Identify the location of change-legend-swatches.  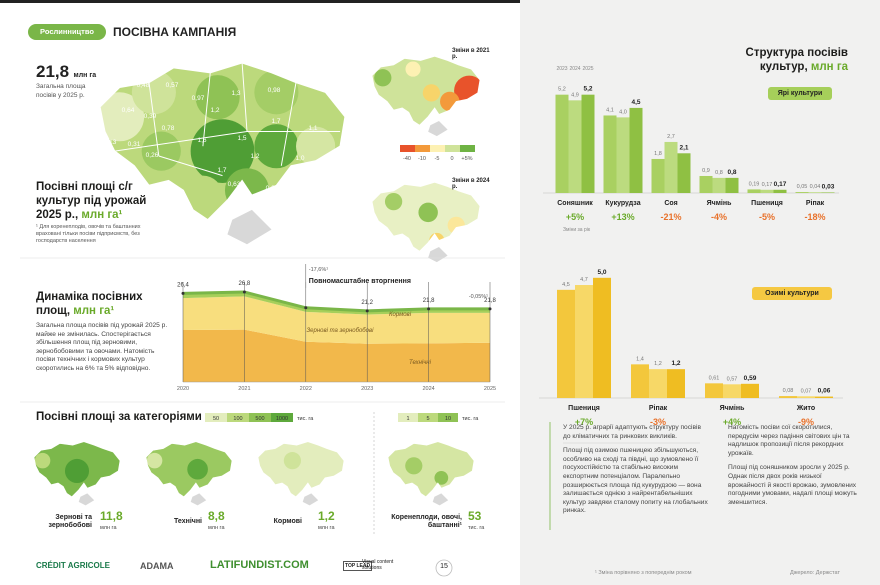
(437, 148).